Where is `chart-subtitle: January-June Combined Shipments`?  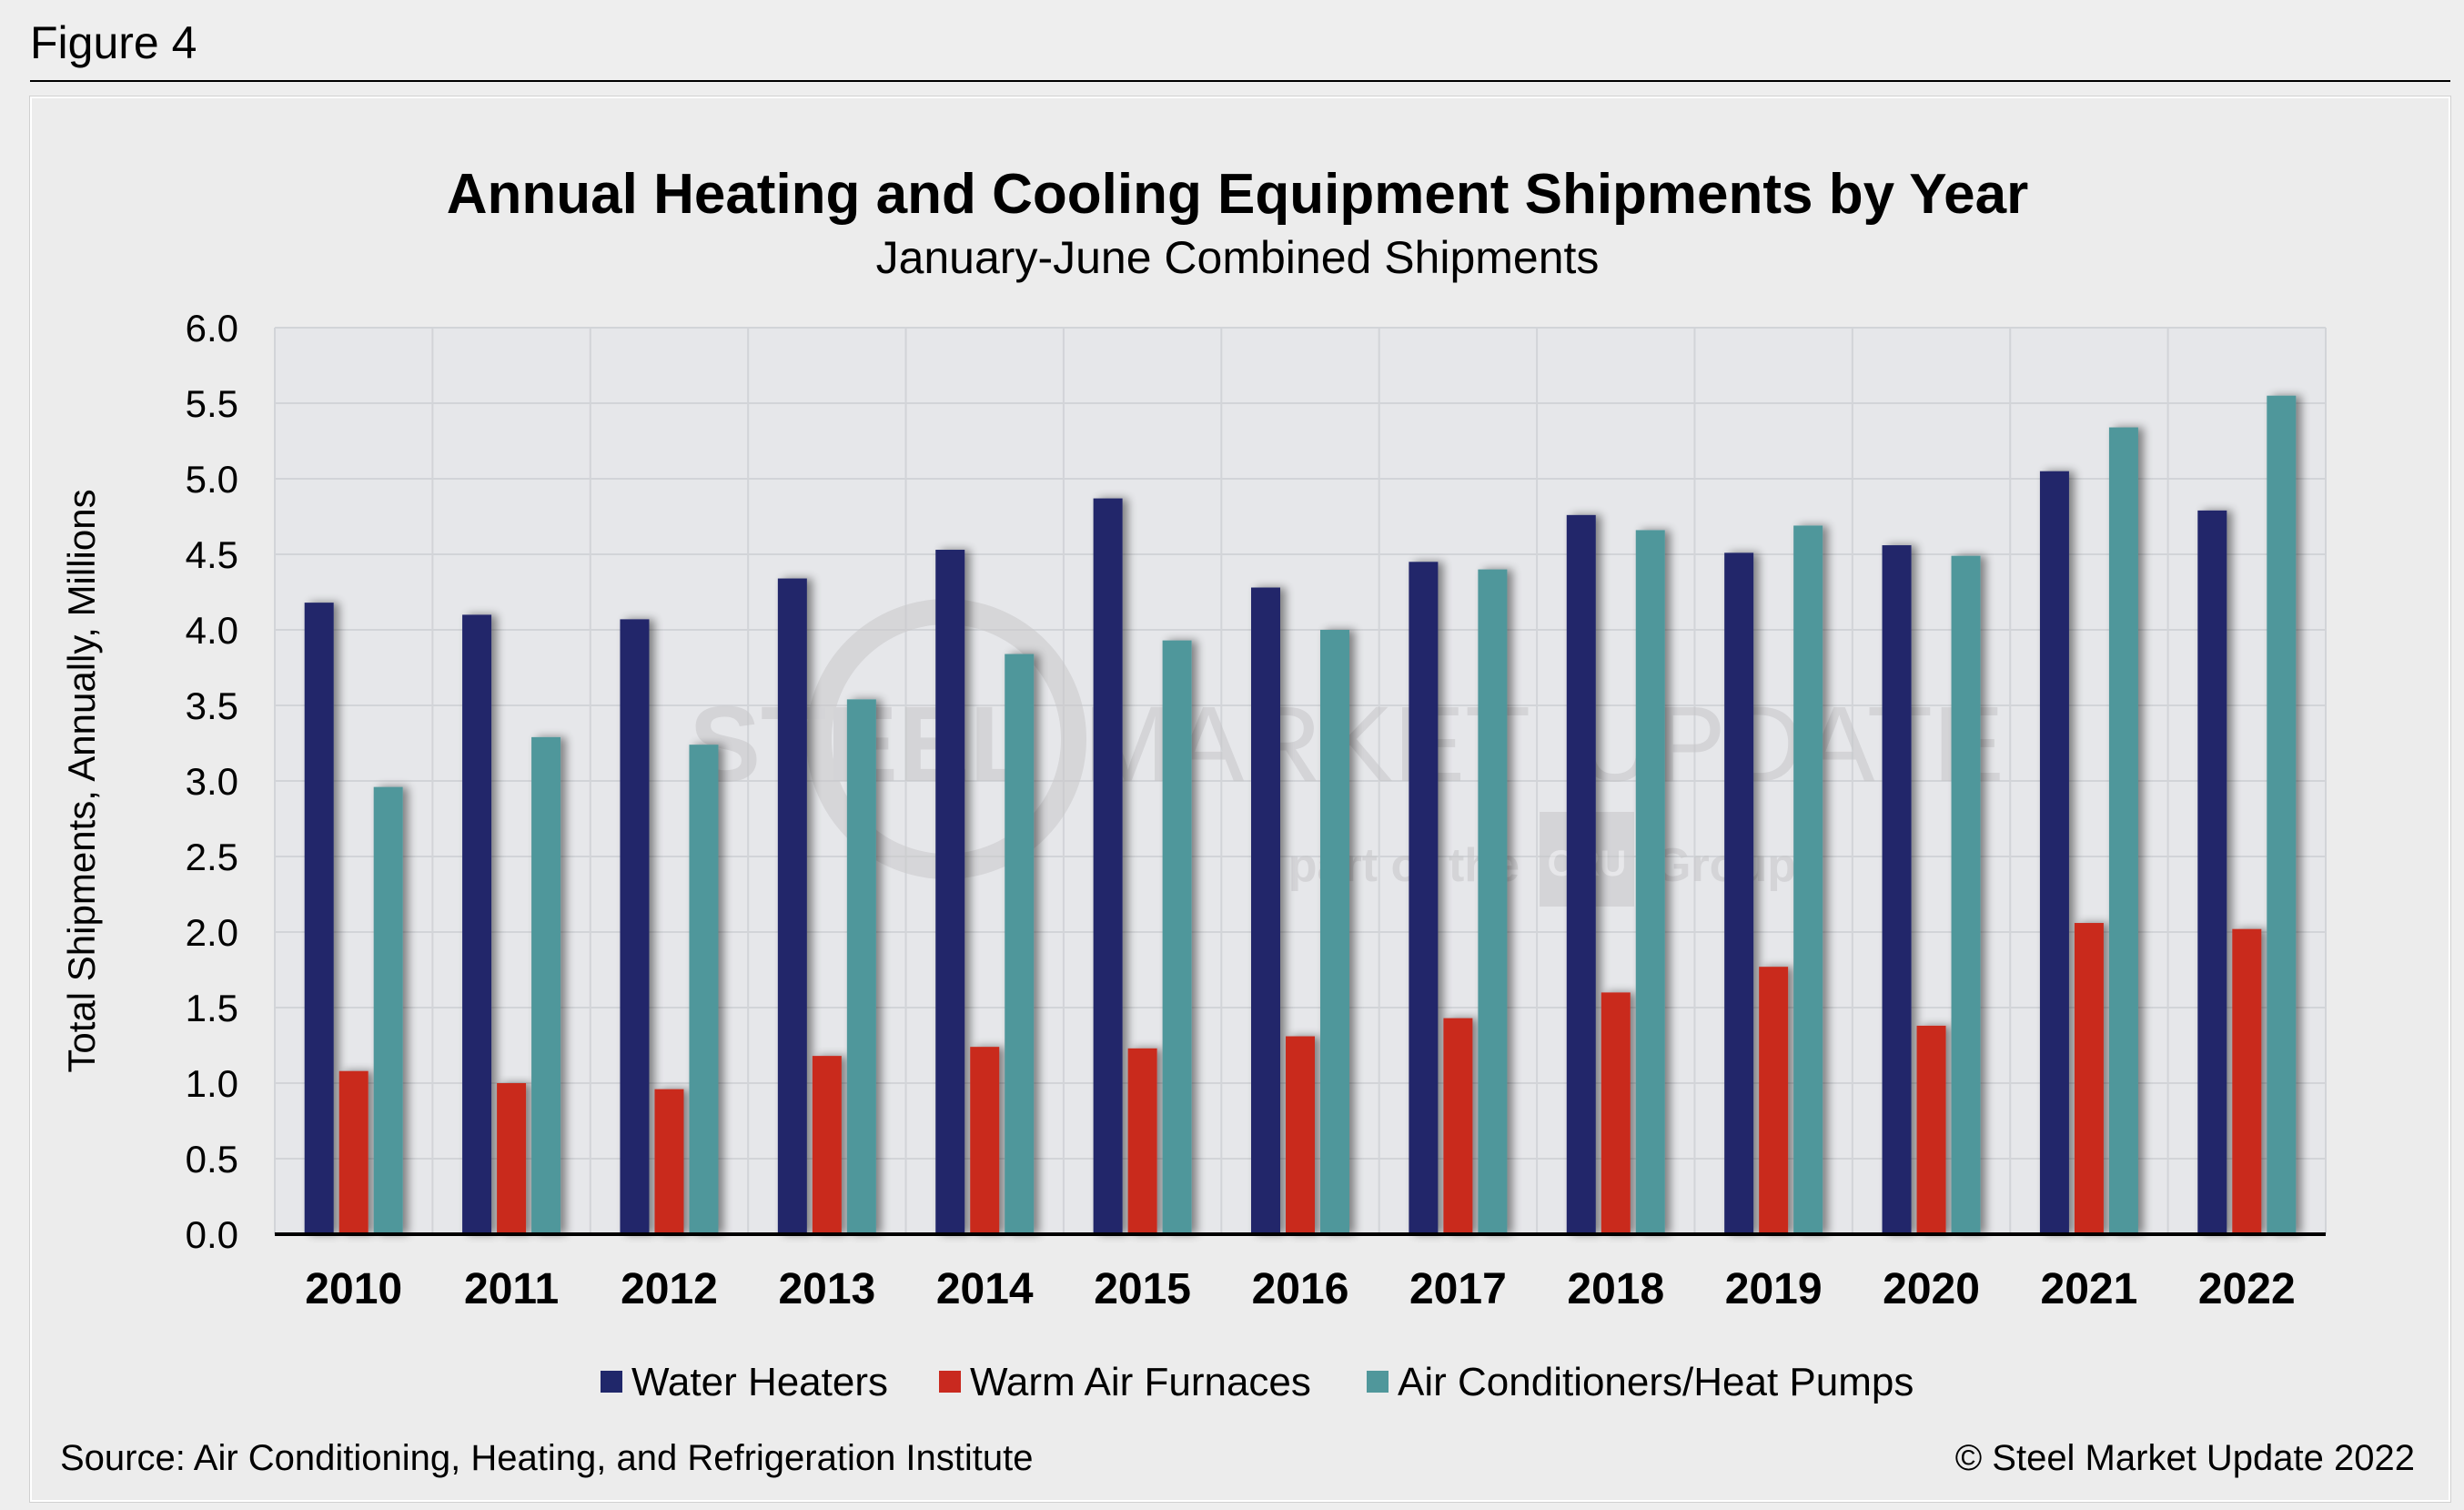 chart-subtitle: January-June Combined Shipments is located at coordinates (1238, 257).